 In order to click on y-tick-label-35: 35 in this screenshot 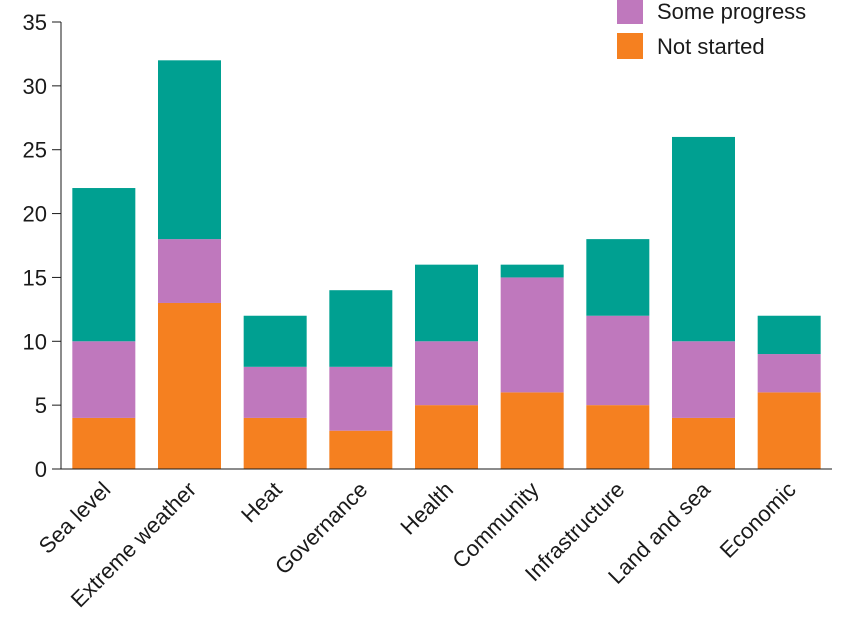, I will do `click(35, 22)`.